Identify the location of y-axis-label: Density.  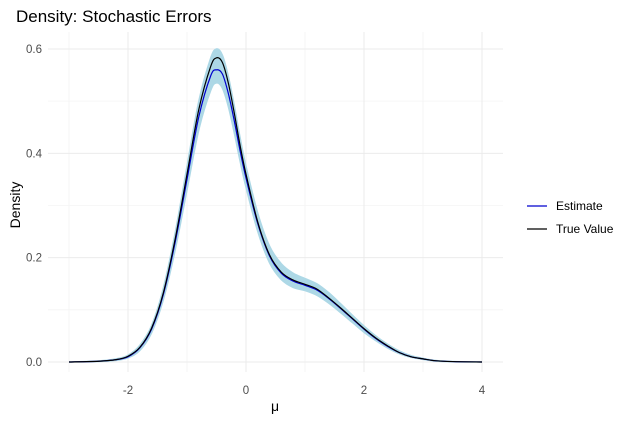
(15, 205).